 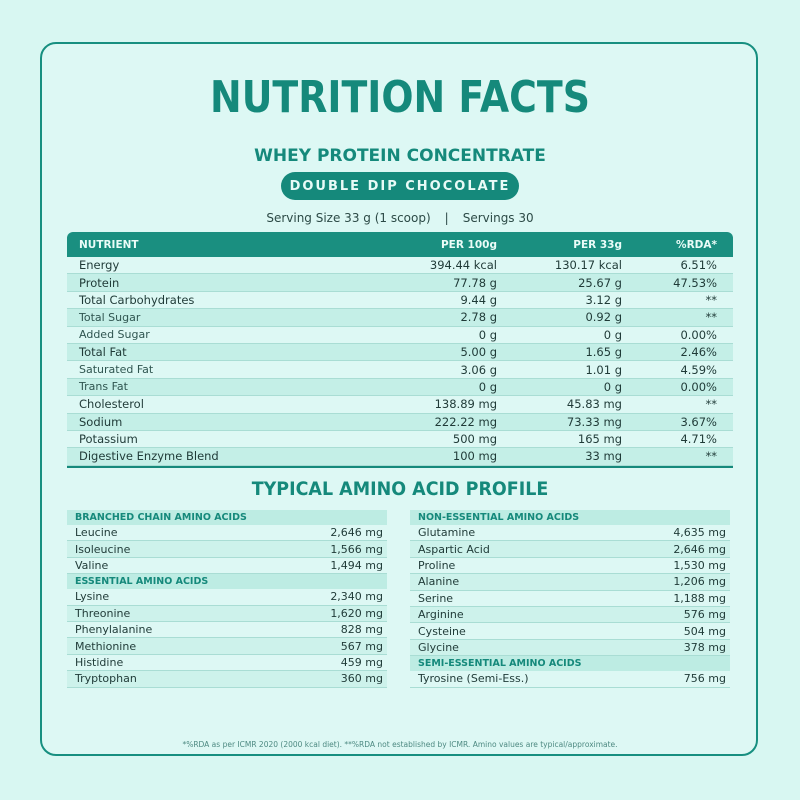 I want to click on nutrition-row: Total Fat 5.00 g 1.65 g 2.46%, so click(x=400, y=352).